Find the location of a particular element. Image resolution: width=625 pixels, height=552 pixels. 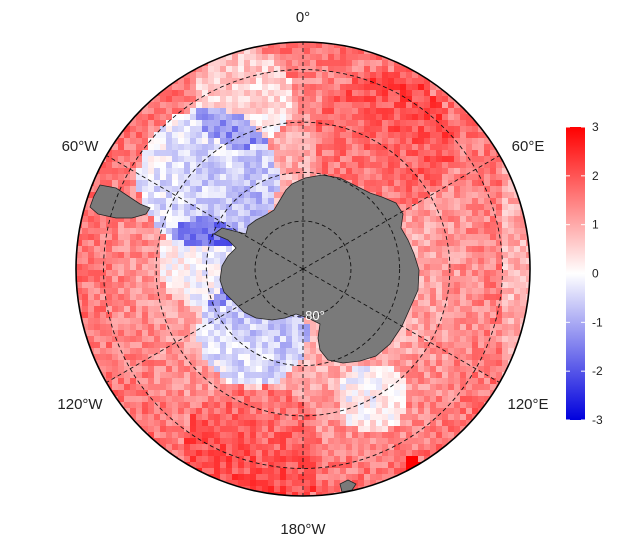

colorbar: 3 2 1 0 -1 -2 -3 is located at coordinates (584, 273).